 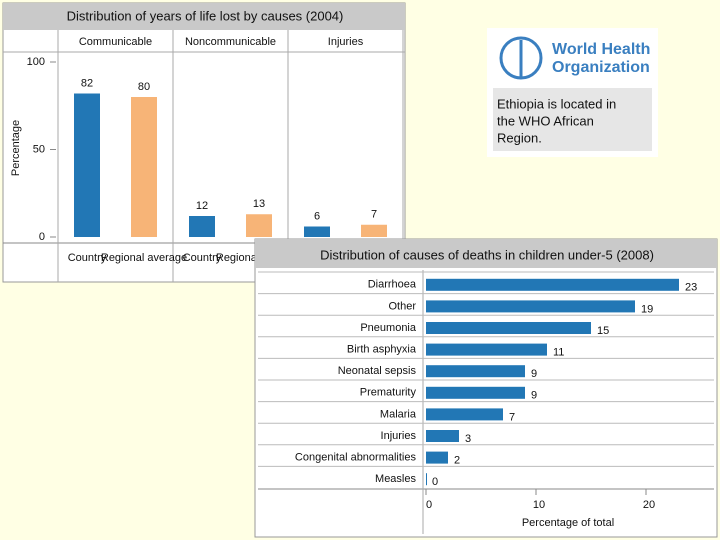 I want to click on y-tick-label: Pneumonia, so click(x=388, y=328).